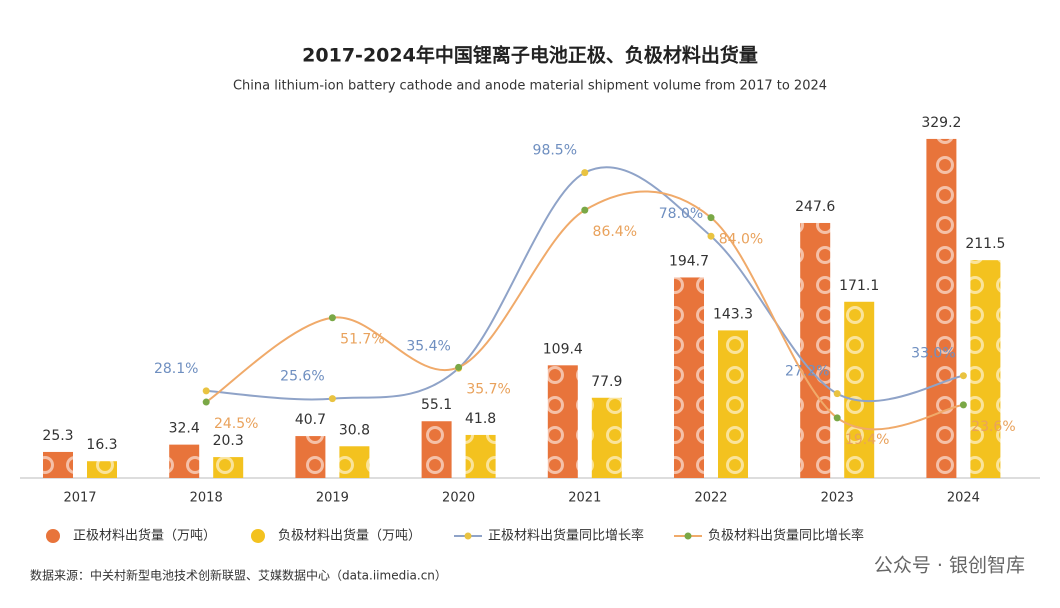 Image resolution: width=1060 pixels, height=608 pixels. I want to click on x-tick-label: 2024, so click(963, 498).